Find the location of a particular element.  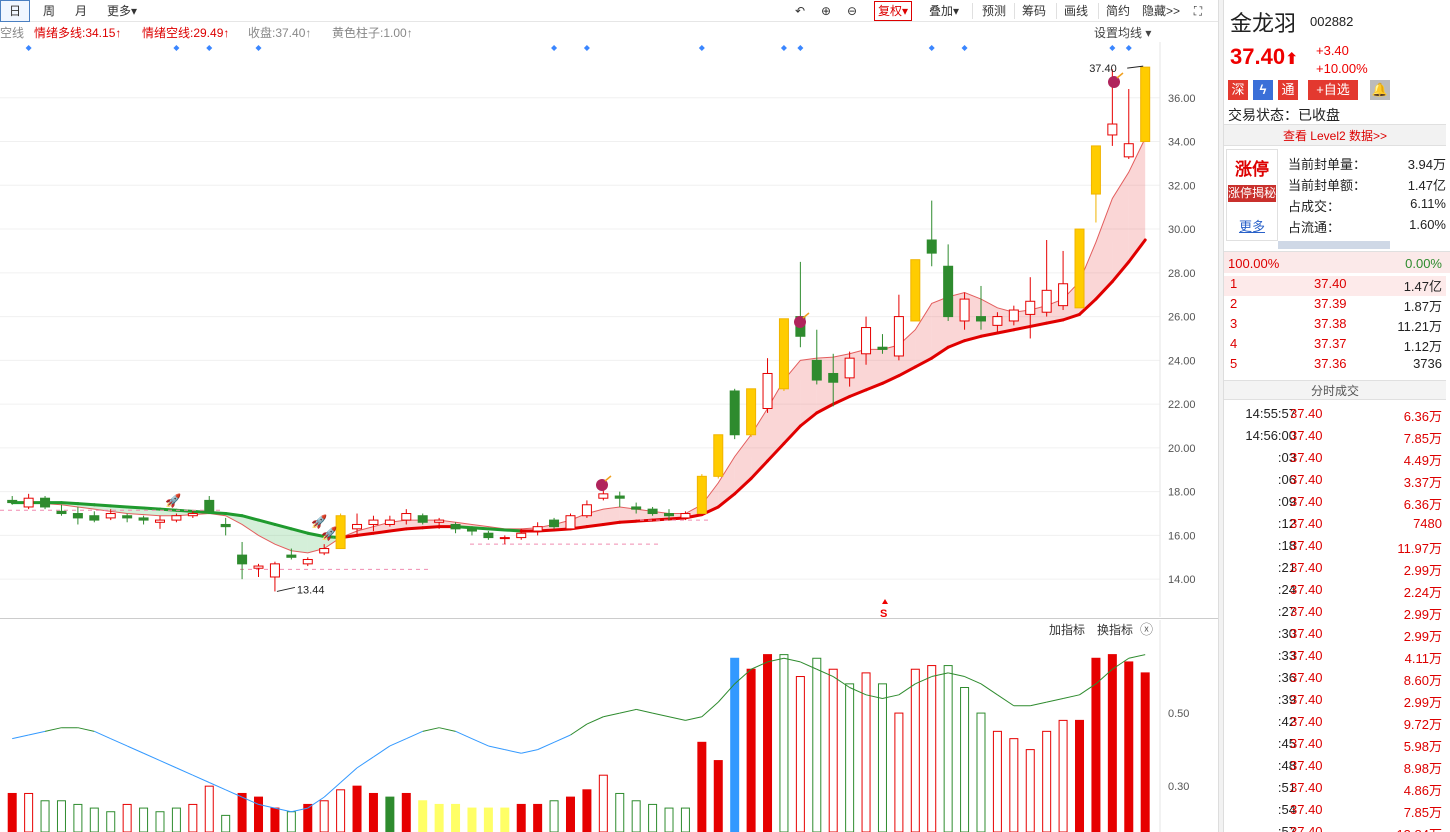

tick-row: :51 37.40 4.86万 is located at coordinates (1335, 788).